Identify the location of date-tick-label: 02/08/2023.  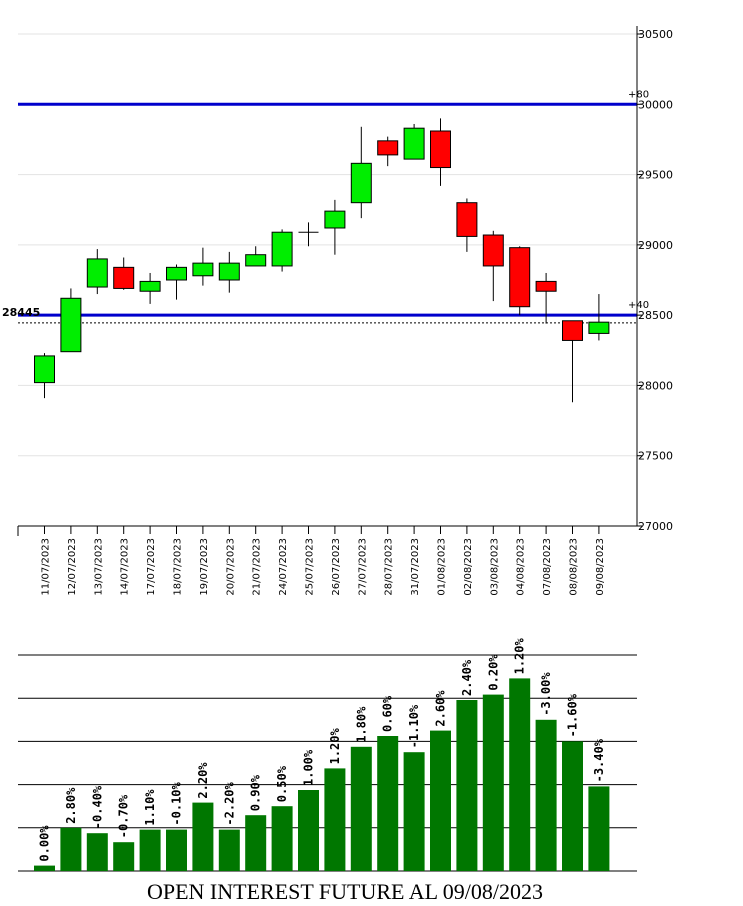
(468, 567).